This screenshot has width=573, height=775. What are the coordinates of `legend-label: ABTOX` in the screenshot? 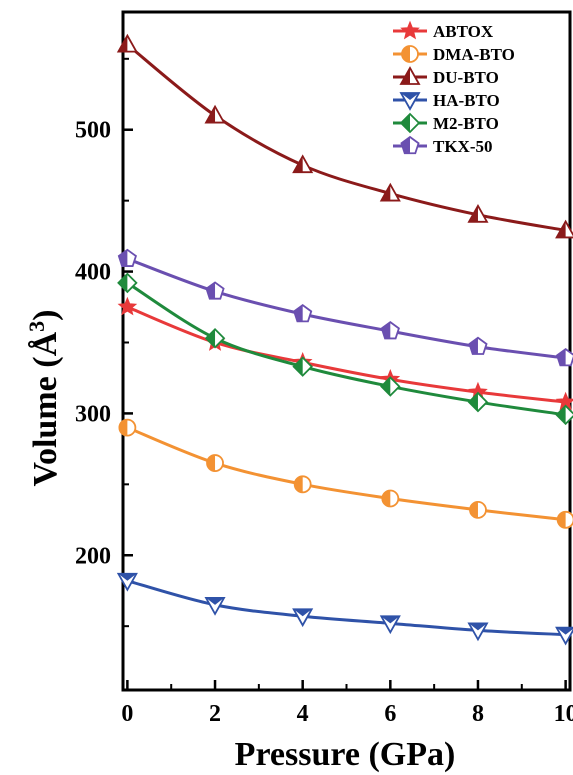 It's located at (463, 31).